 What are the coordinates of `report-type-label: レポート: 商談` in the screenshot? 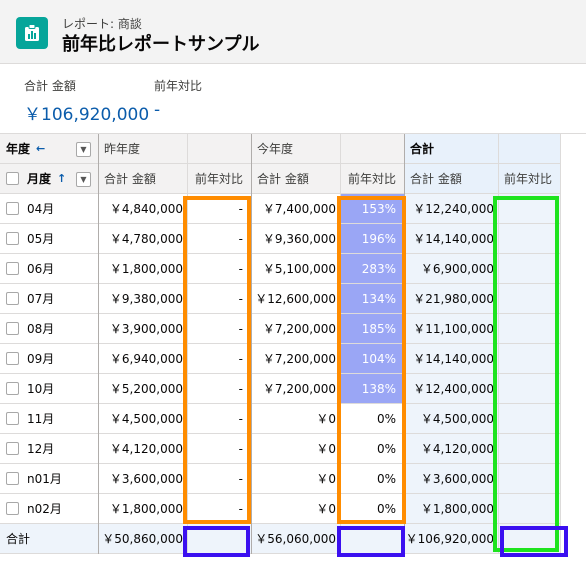 It's located at (102, 24).